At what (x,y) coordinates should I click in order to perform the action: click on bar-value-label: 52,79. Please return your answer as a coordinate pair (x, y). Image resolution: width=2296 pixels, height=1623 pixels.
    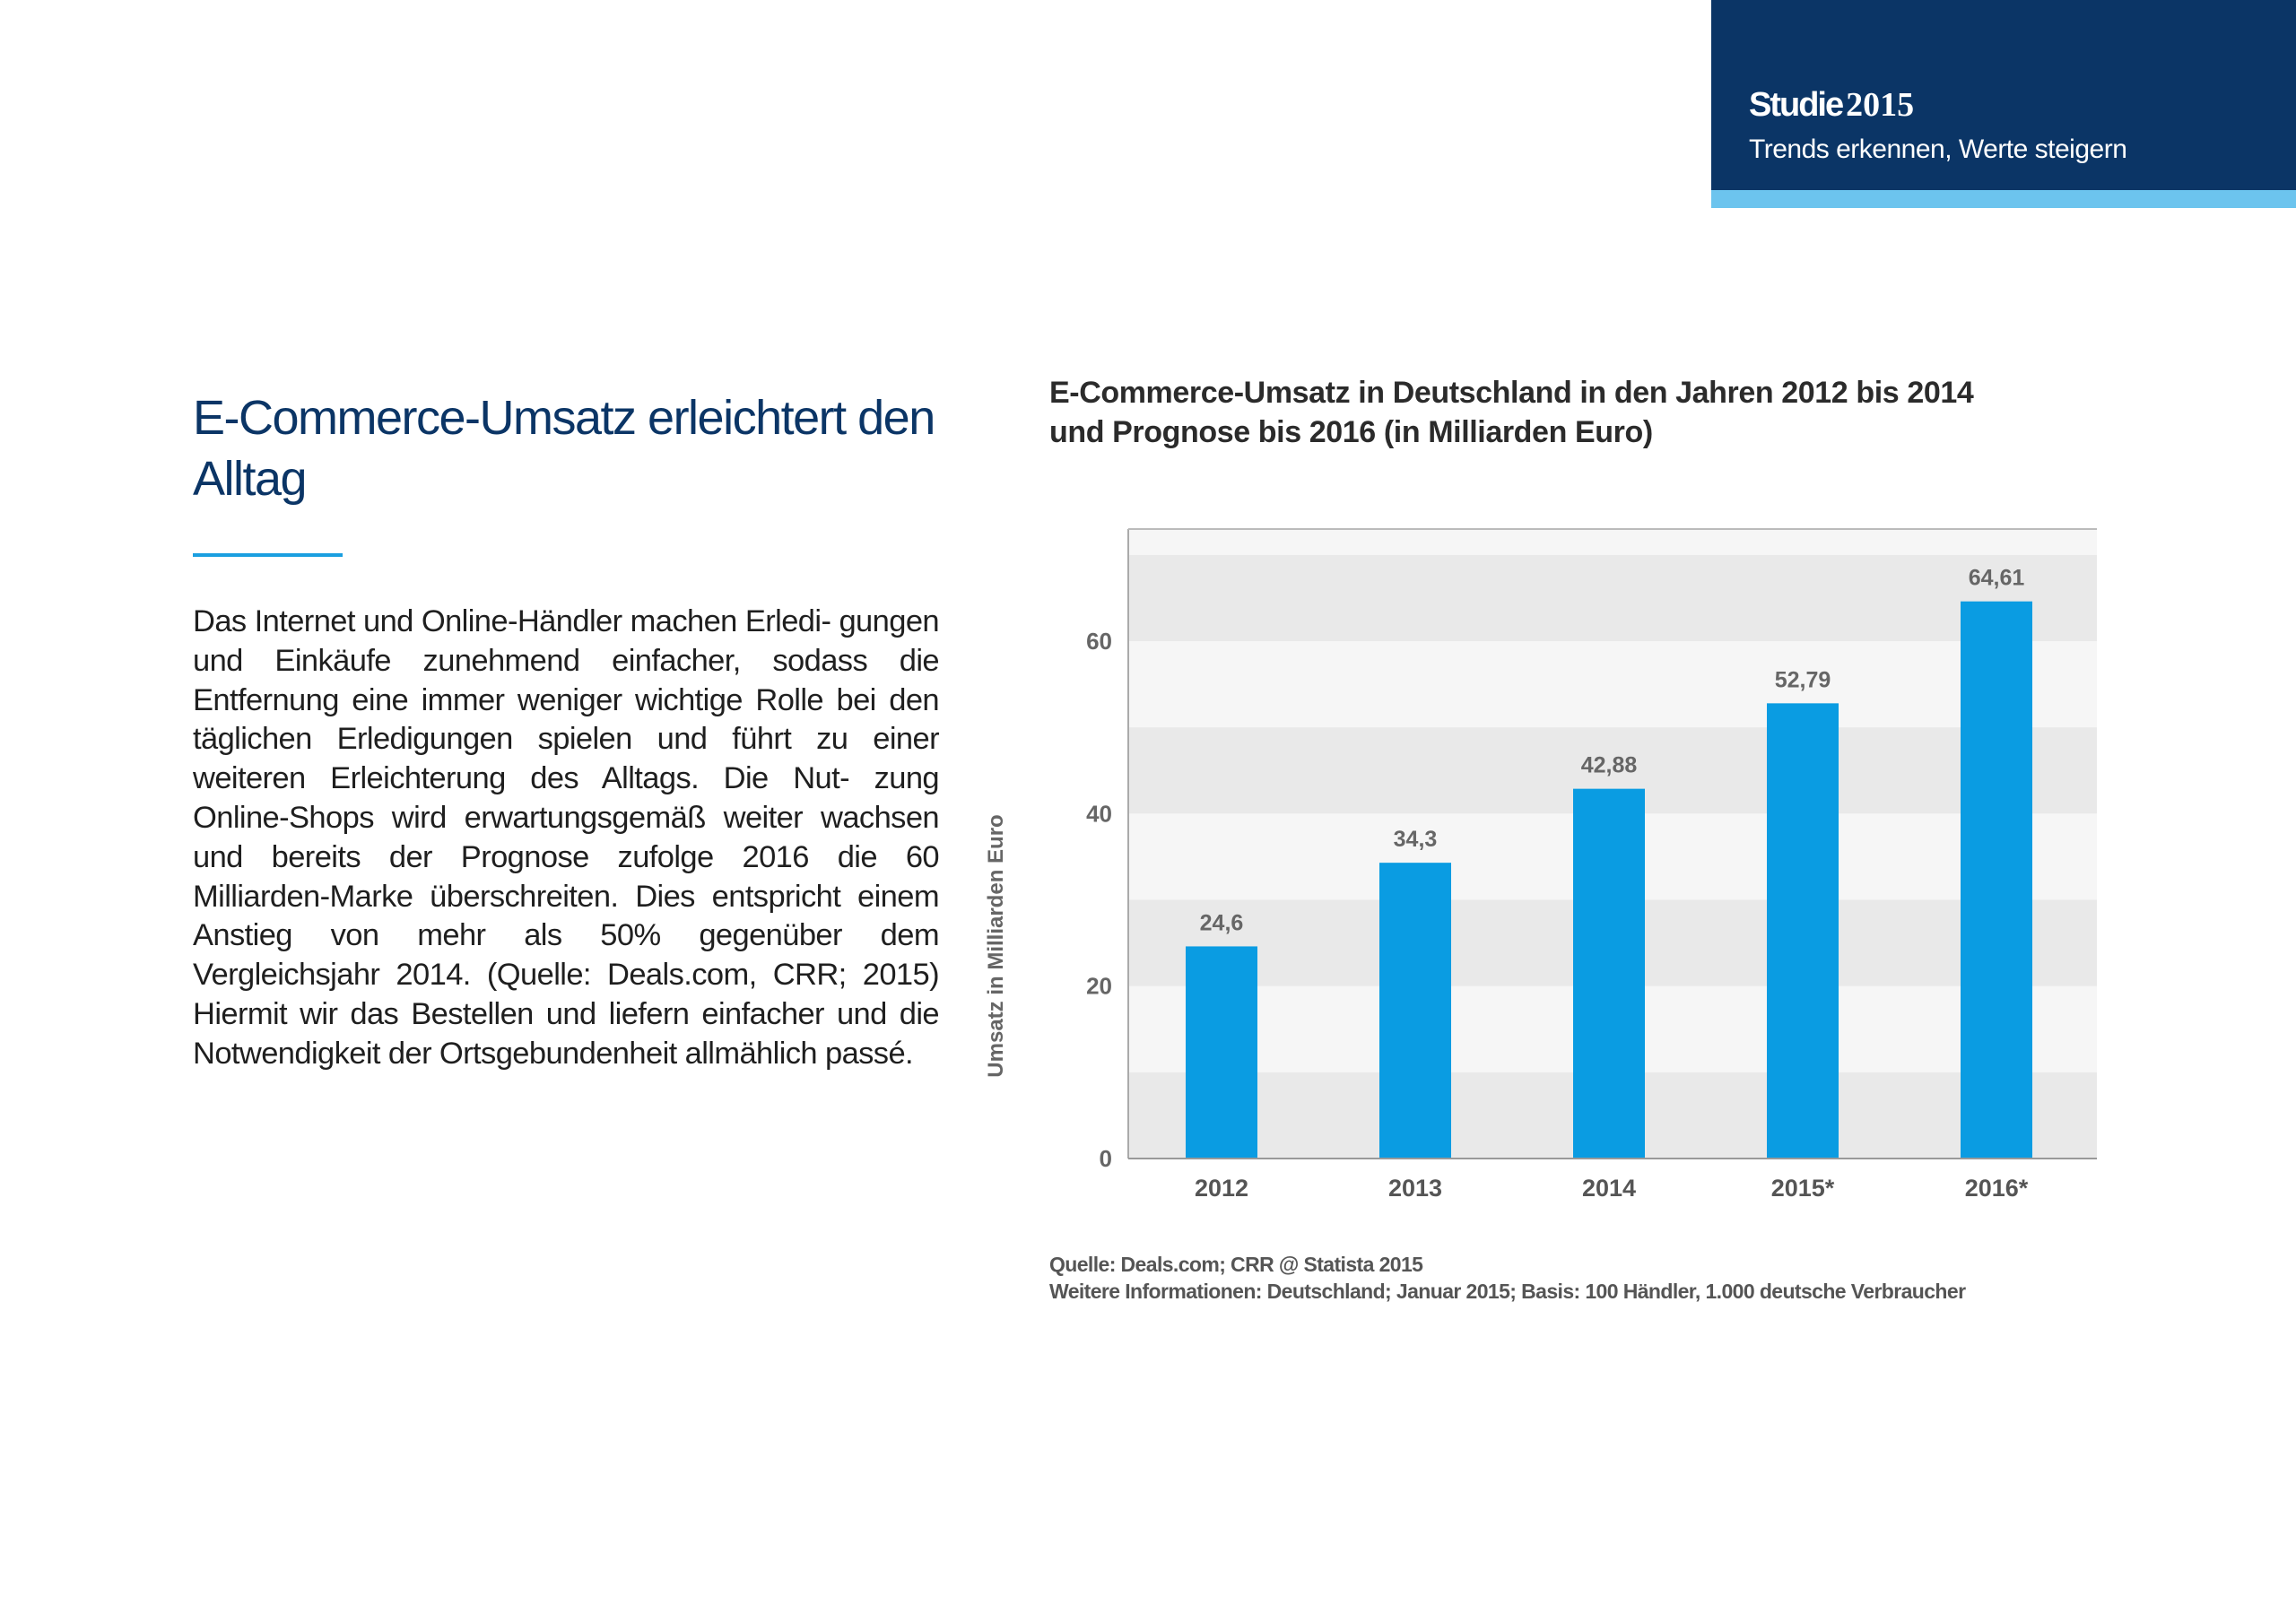
    Looking at the image, I should click on (1803, 679).